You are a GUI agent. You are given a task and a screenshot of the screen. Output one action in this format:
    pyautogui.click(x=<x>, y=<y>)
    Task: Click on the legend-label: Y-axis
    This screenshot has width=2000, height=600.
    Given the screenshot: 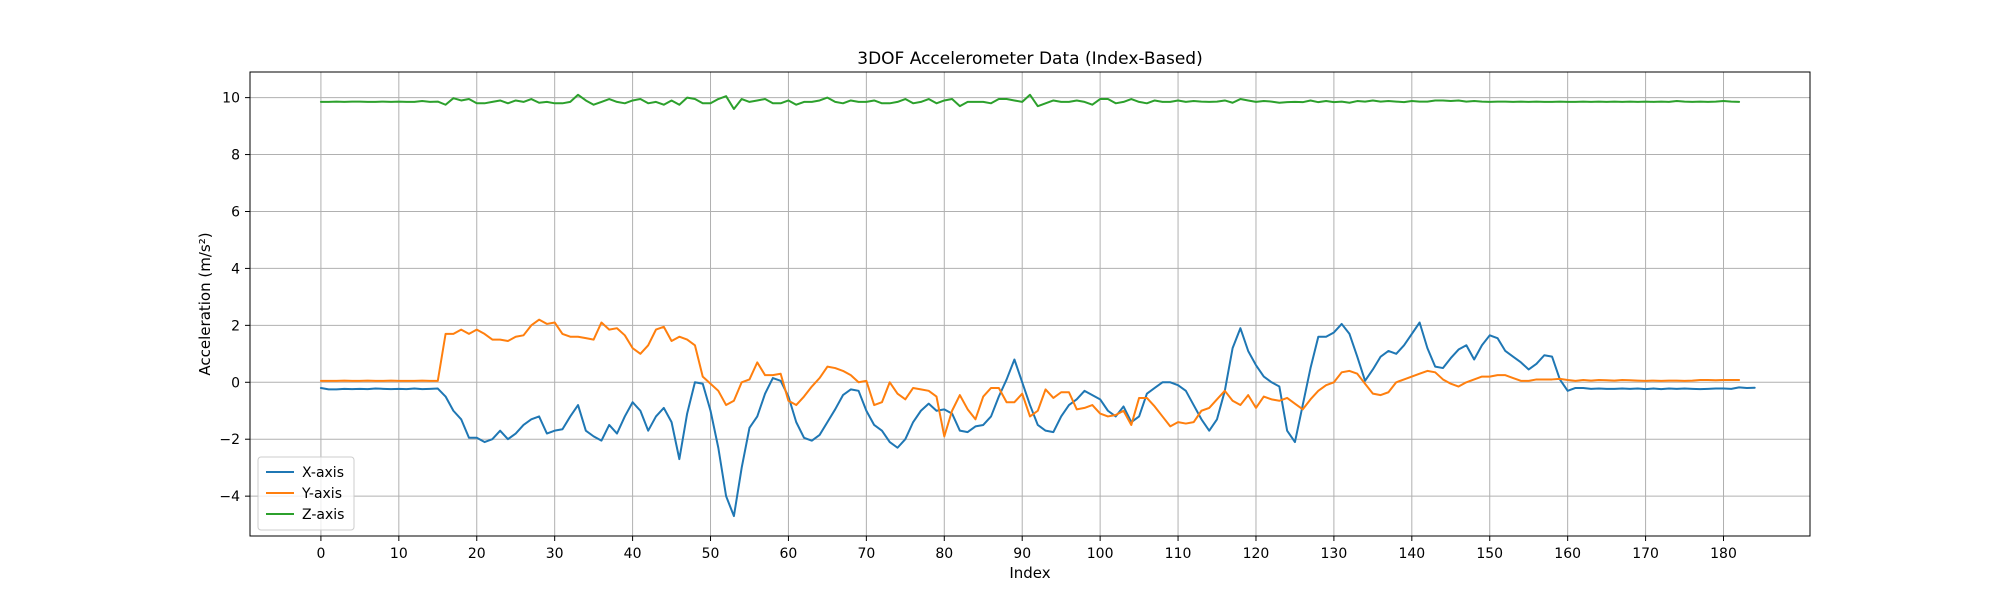 What is the action you would take?
    pyautogui.click(x=321, y=494)
    